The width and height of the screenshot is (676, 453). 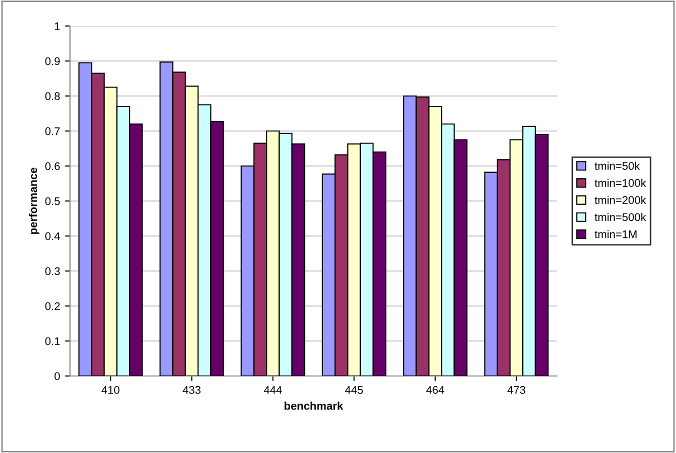 What do you see at coordinates (52, 96) in the screenshot?
I see `y-tick-label: 0.8` at bounding box center [52, 96].